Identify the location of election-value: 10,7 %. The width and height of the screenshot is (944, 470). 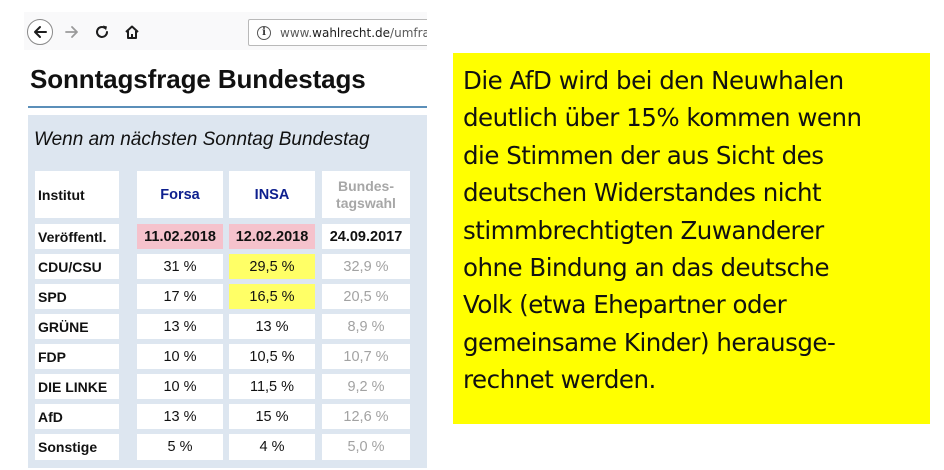
(366, 356).